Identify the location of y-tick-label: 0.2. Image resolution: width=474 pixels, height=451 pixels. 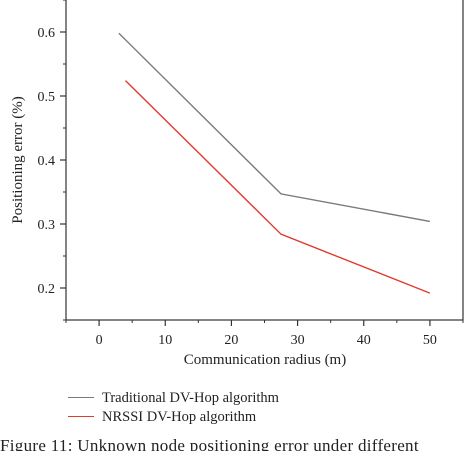
(47, 289).